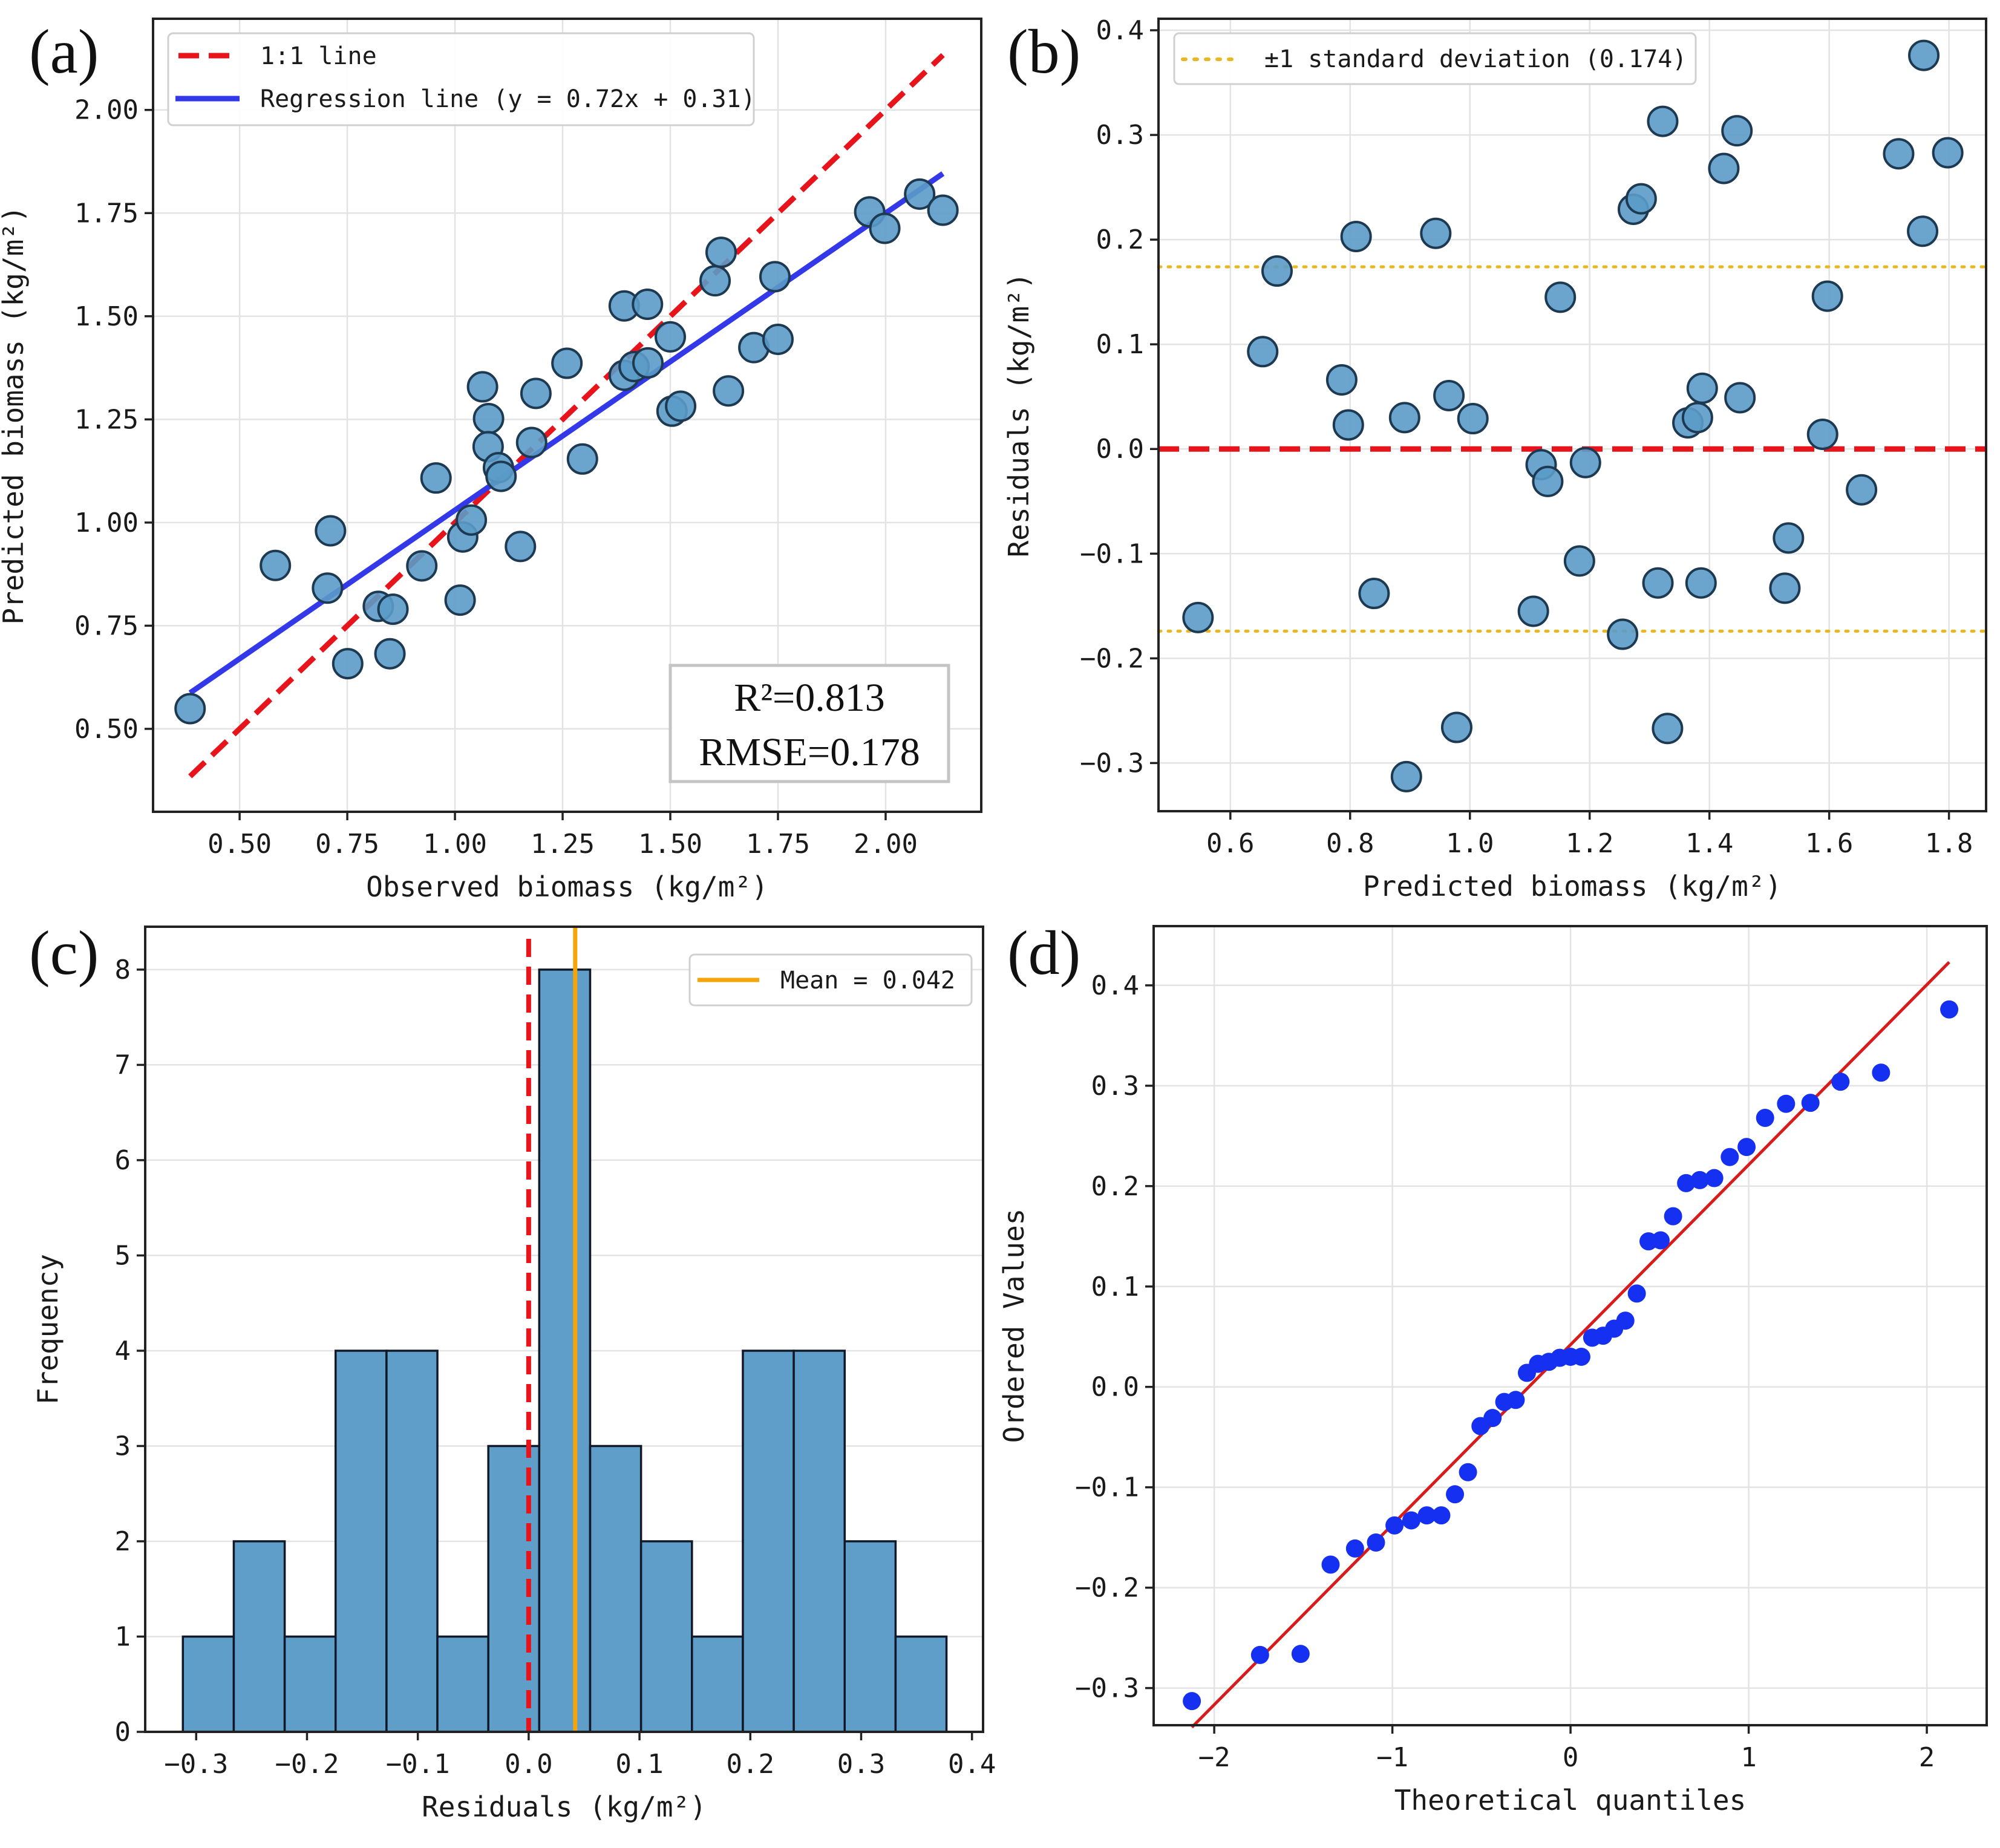  I want to click on y-tick-label: −0.3, so click(1107, 1689).